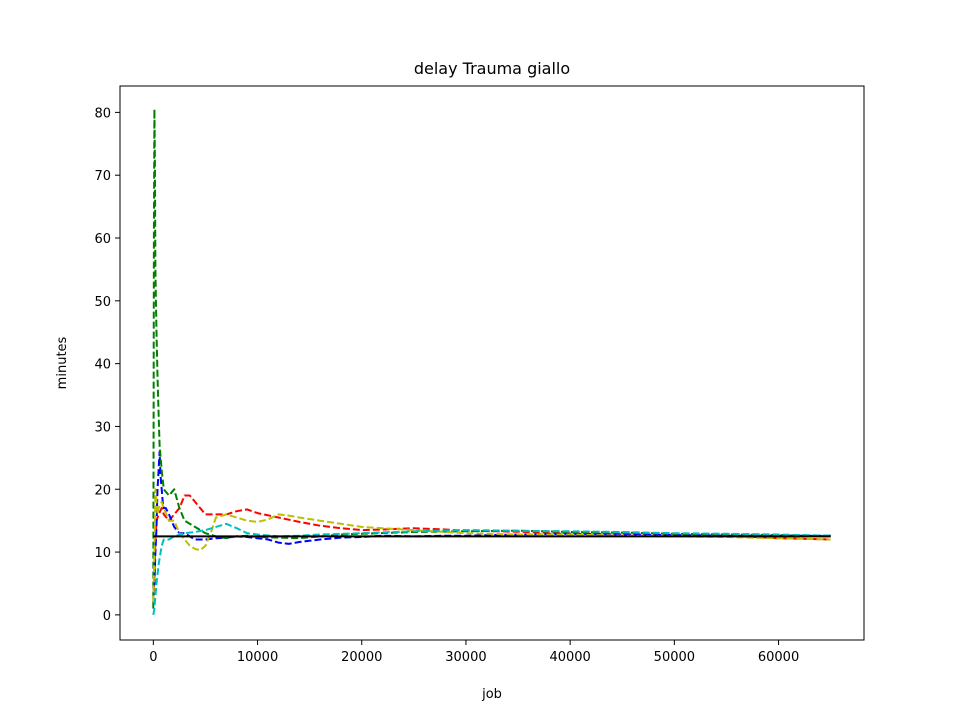  Describe the element at coordinates (153, 657) in the screenshot. I see `x-tick-label: 0` at that location.